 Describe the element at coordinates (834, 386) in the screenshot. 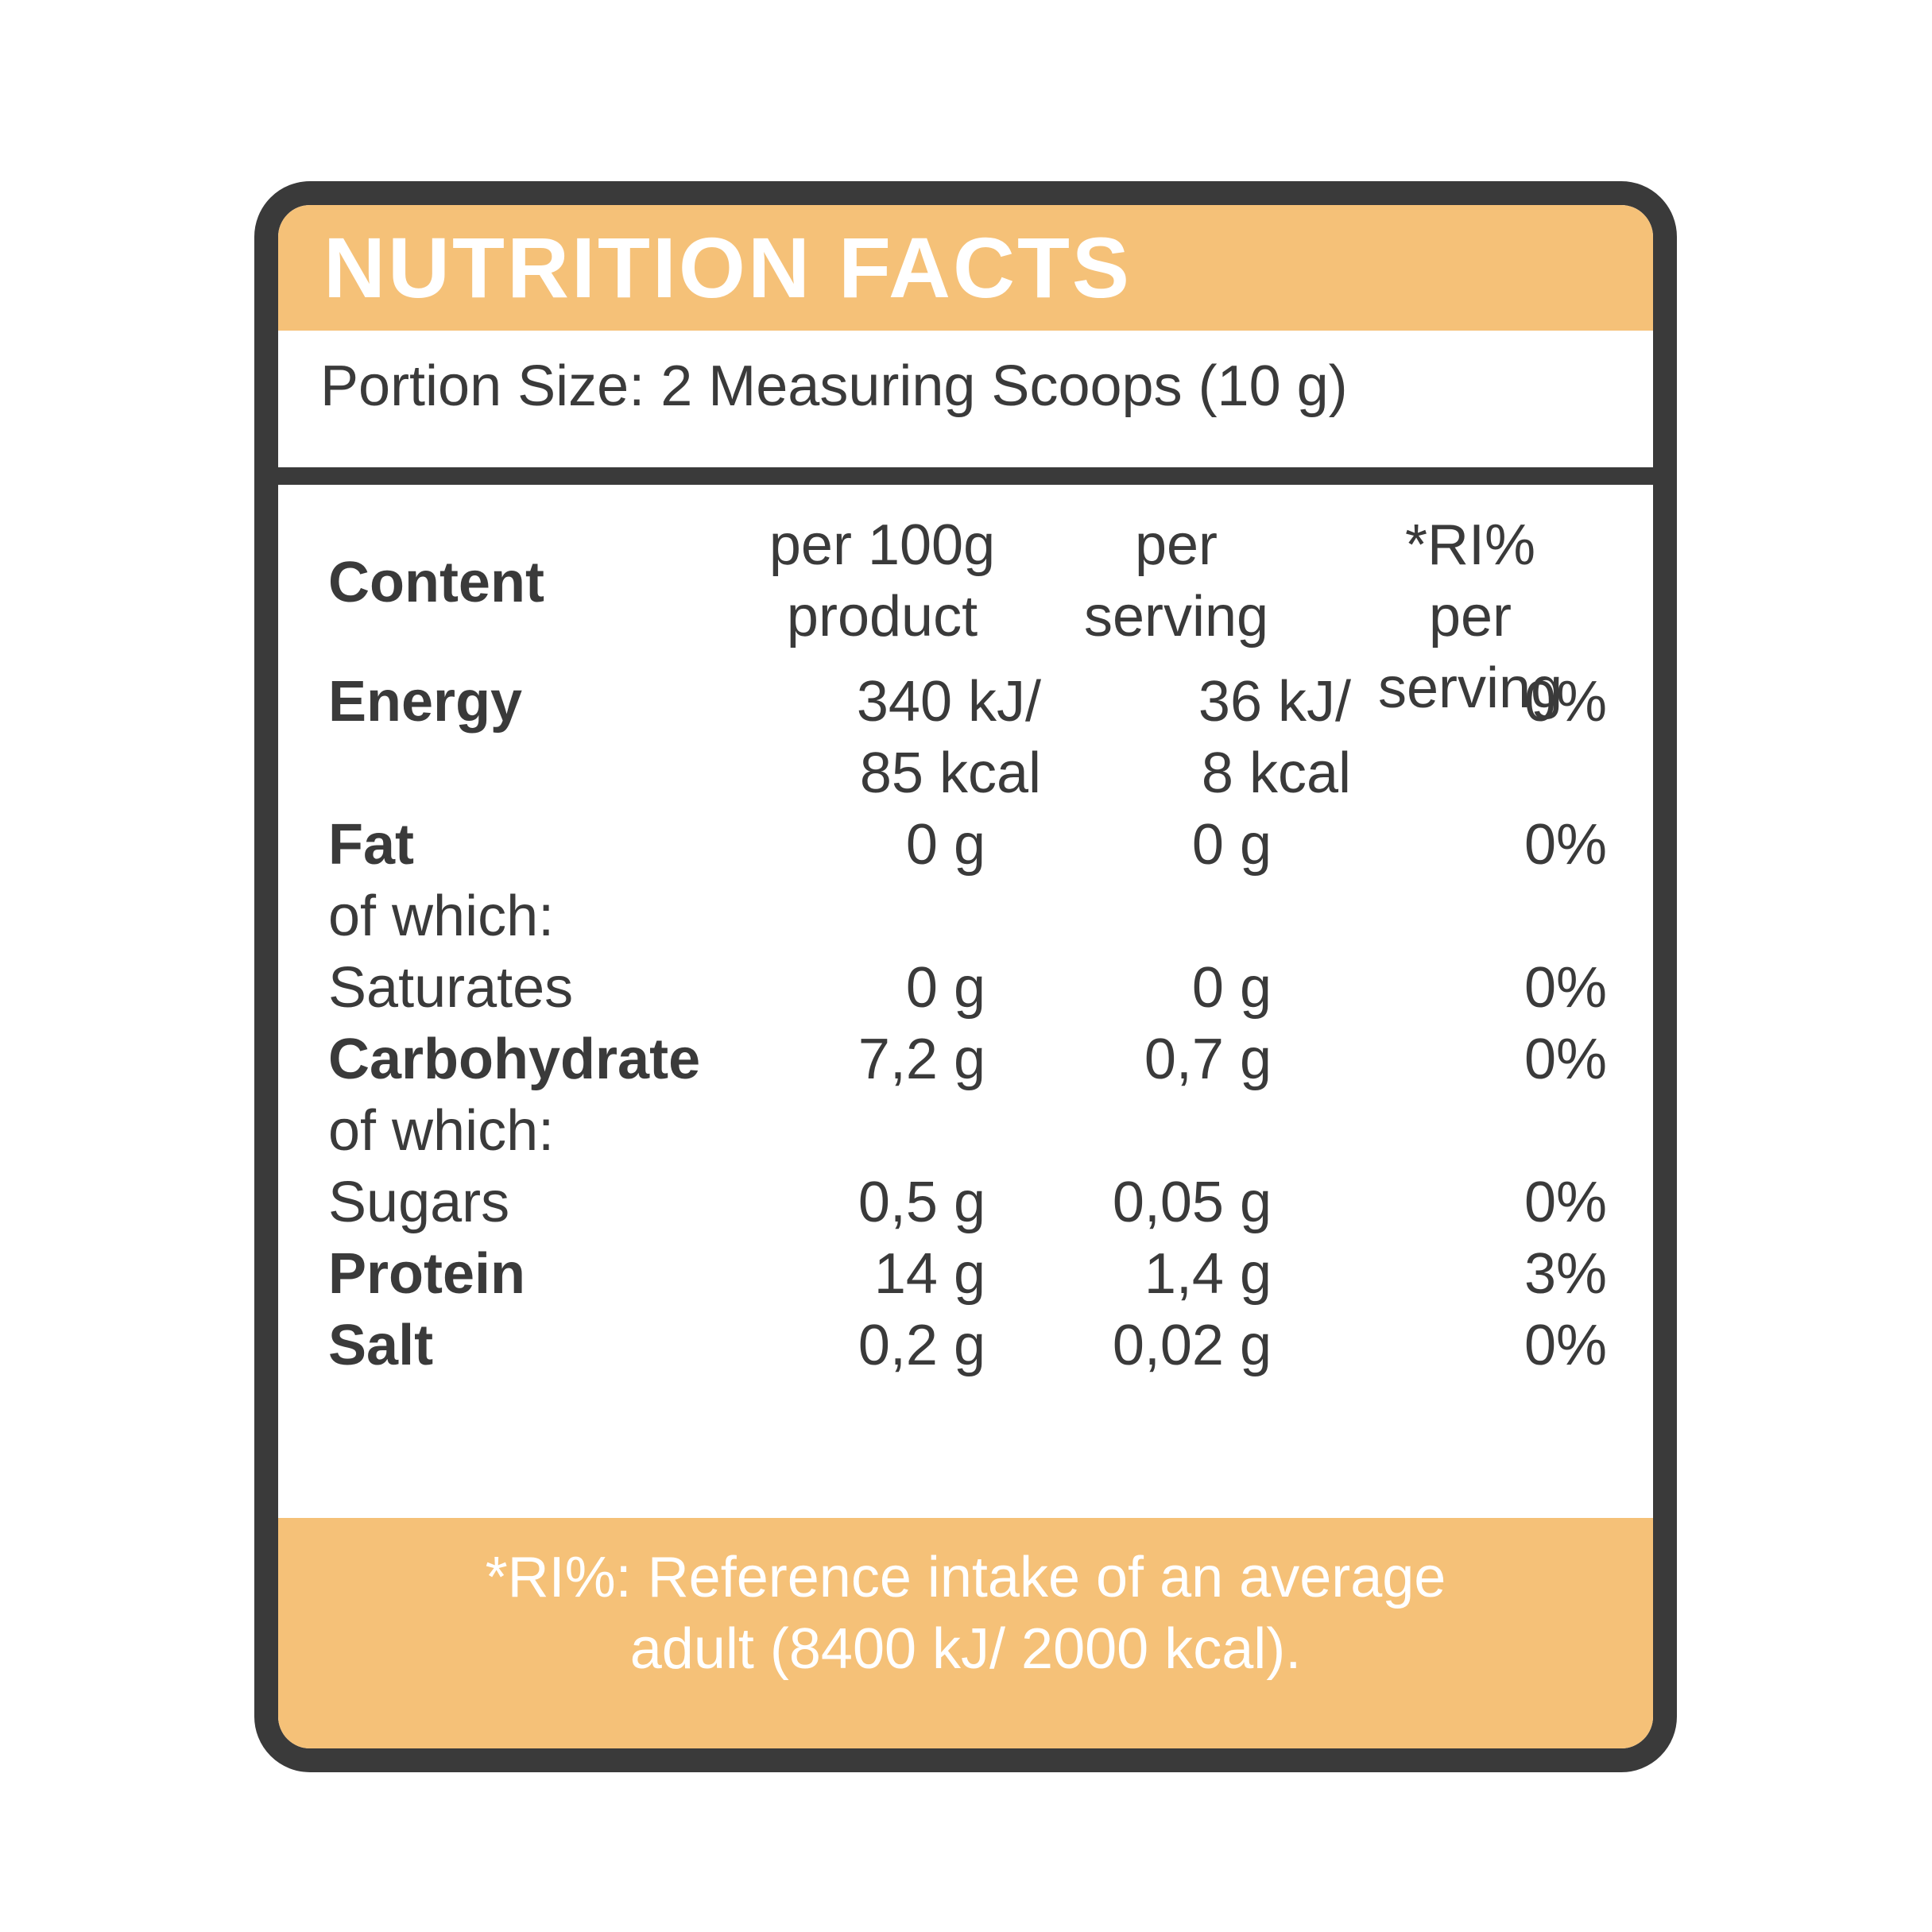

I see `portion-size: Portion Size: 2 Measuring Scoops (10 g)` at that location.